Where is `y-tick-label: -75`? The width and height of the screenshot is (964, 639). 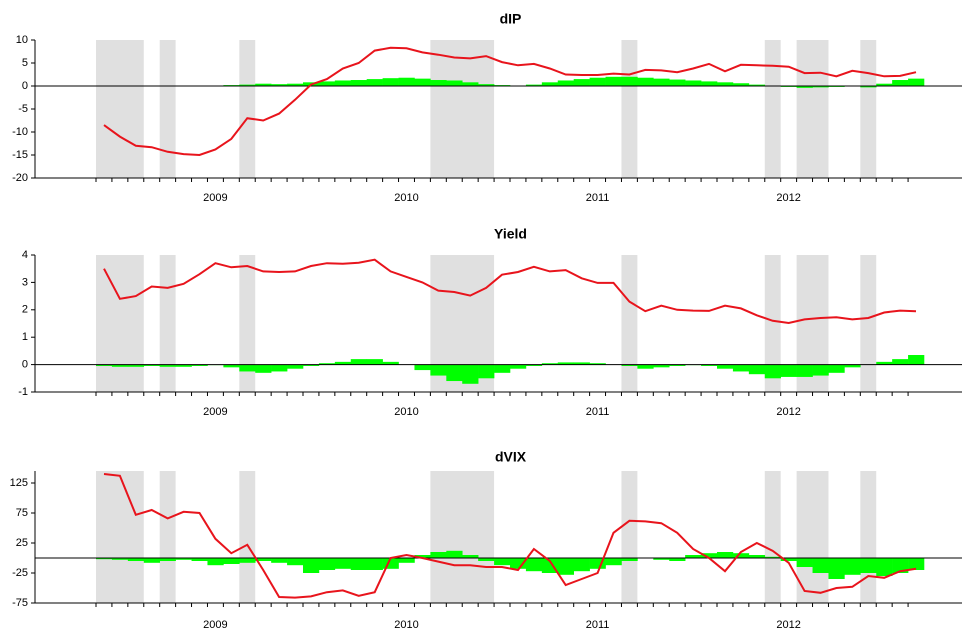 y-tick-label: -75 is located at coordinates (20, 603).